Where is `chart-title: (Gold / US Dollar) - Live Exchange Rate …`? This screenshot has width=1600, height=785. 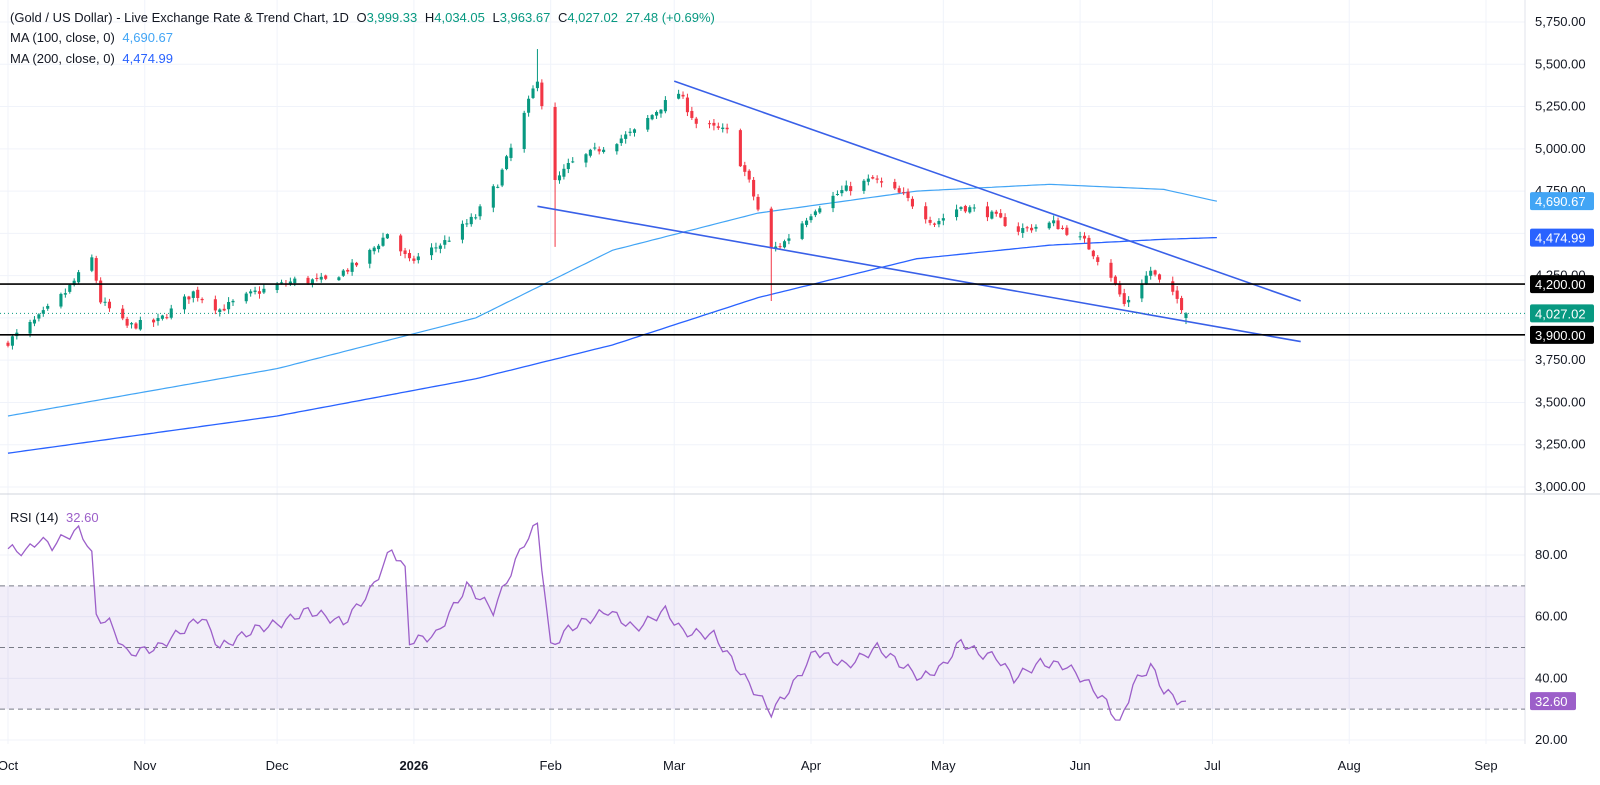
chart-title: (Gold / US Dollar) - Live Exchange Rate … is located at coordinates (179, 17).